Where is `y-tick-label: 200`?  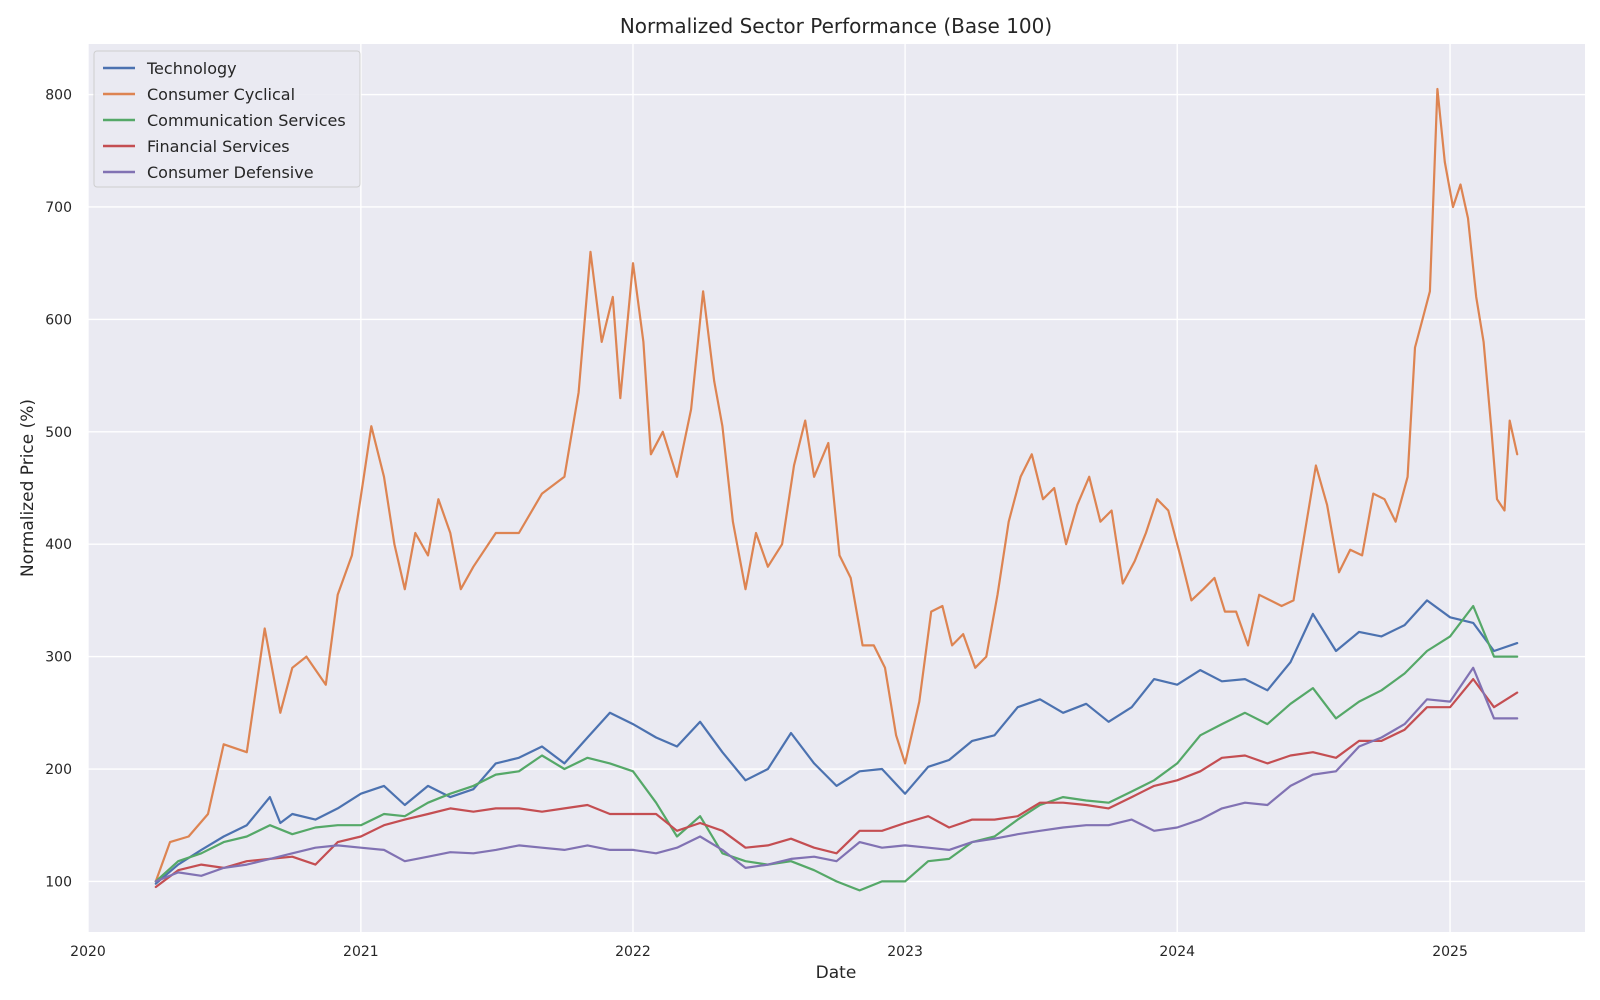 y-tick-label: 200 is located at coordinates (58, 770).